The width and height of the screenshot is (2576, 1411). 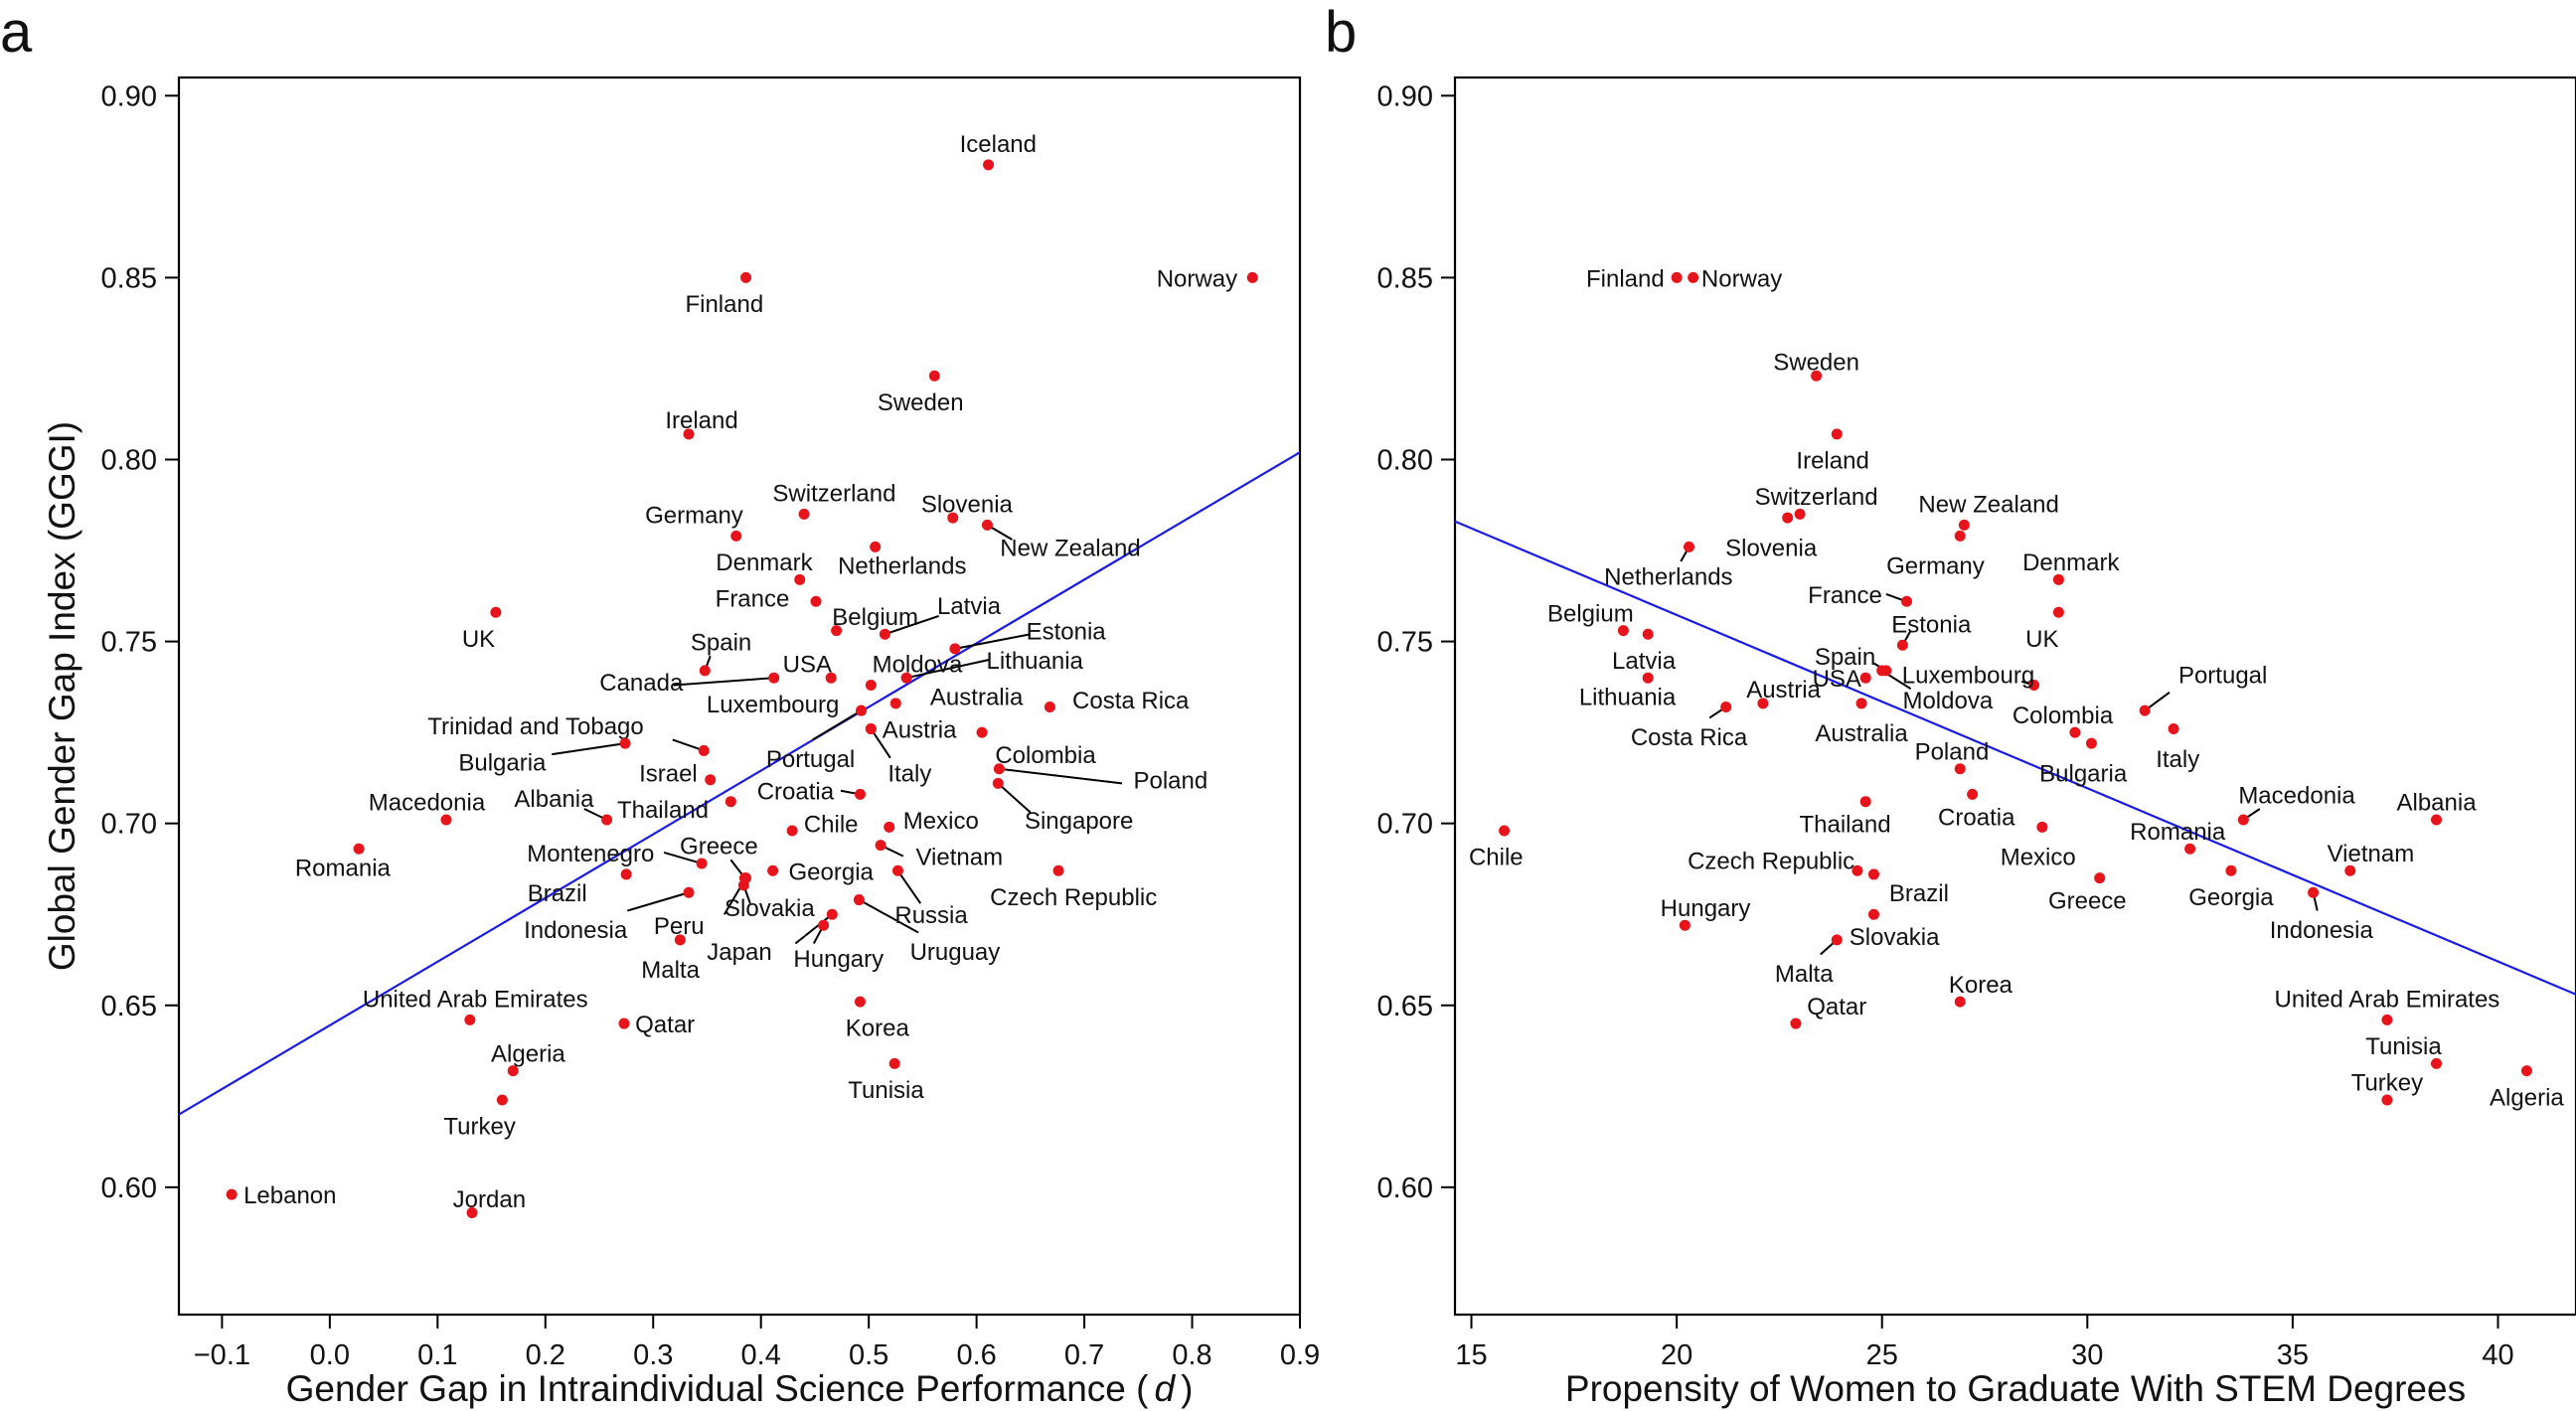 I want to click on point-label-singapore-a: Singapore, so click(x=1079, y=821).